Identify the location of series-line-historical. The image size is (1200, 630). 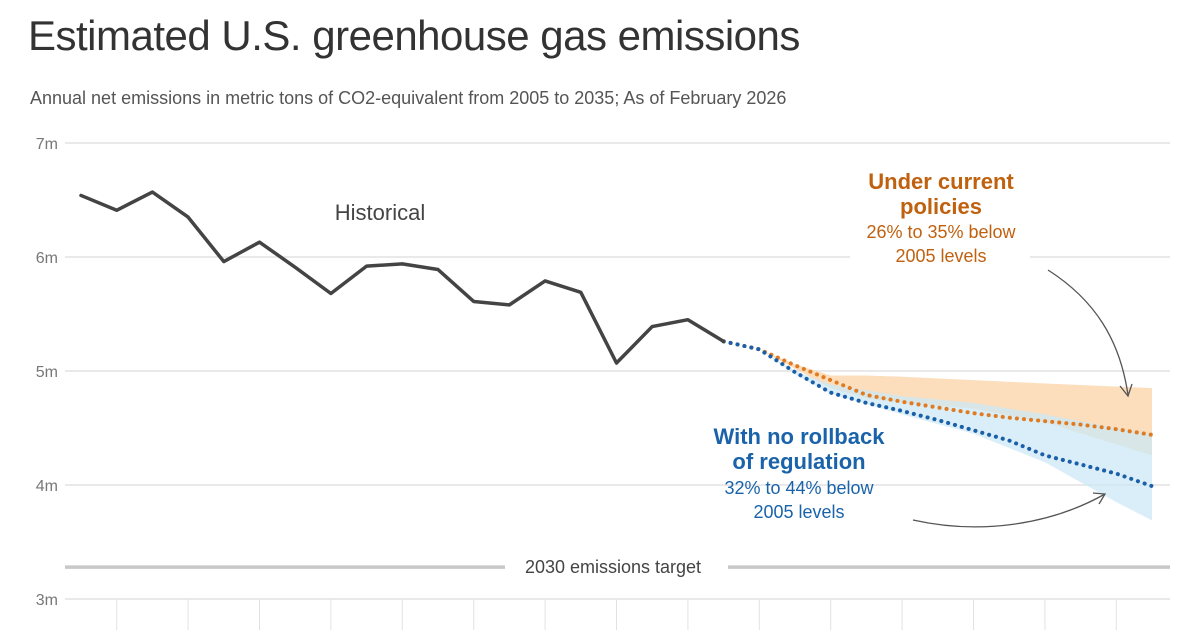
(402, 277).